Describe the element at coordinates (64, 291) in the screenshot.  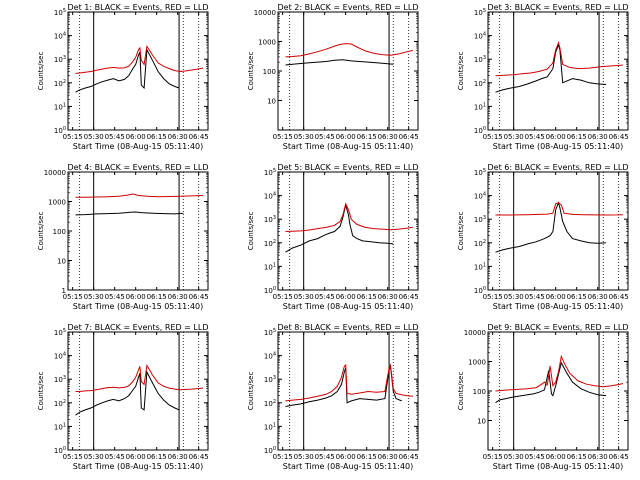
I see `y-tick-label: 1` at that location.